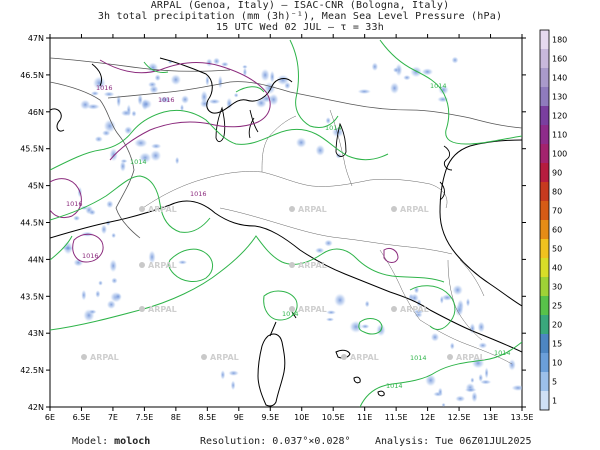 This screenshot has height=450, width=600. Describe the element at coordinates (557, 192) in the screenshot. I see `colorbar-label: 80` at that location.